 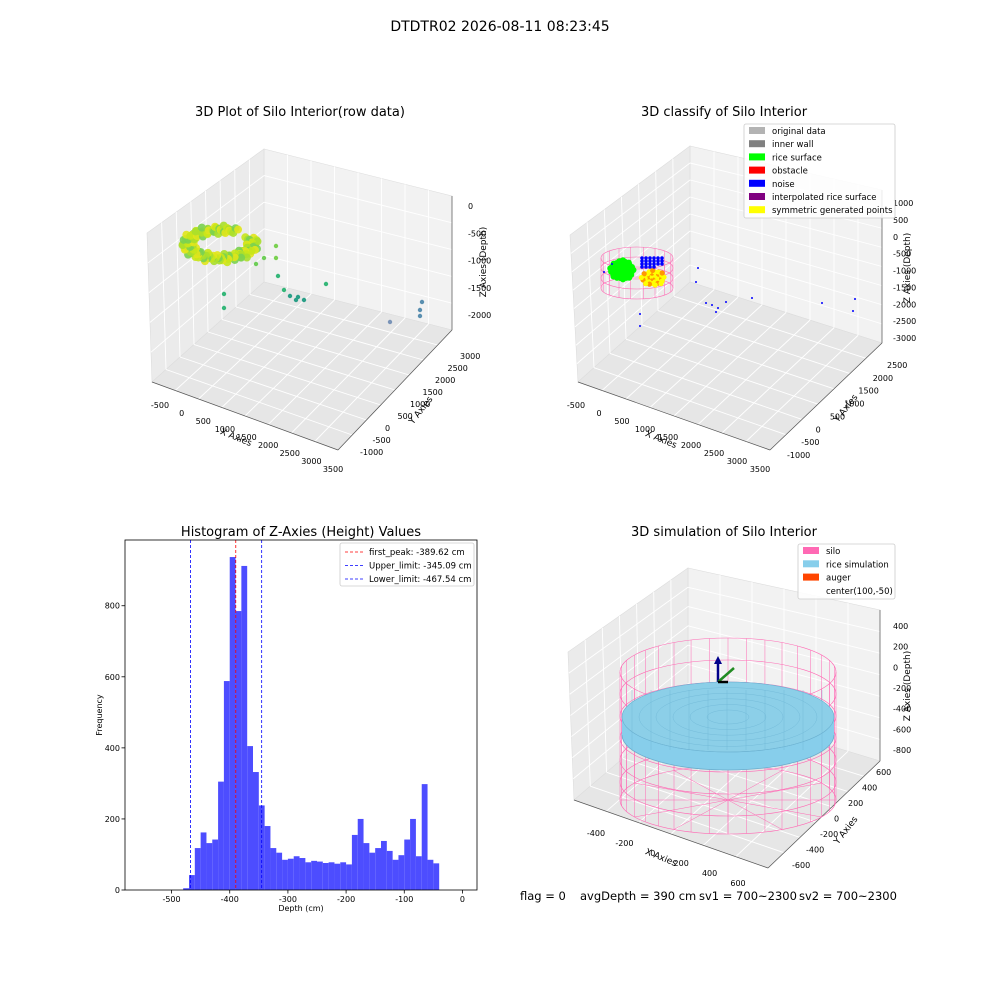 What do you see at coordinates (897, 365) in the screenshot?
I see `panel2-y-tick: 2500` at bounding box center [897, 365].